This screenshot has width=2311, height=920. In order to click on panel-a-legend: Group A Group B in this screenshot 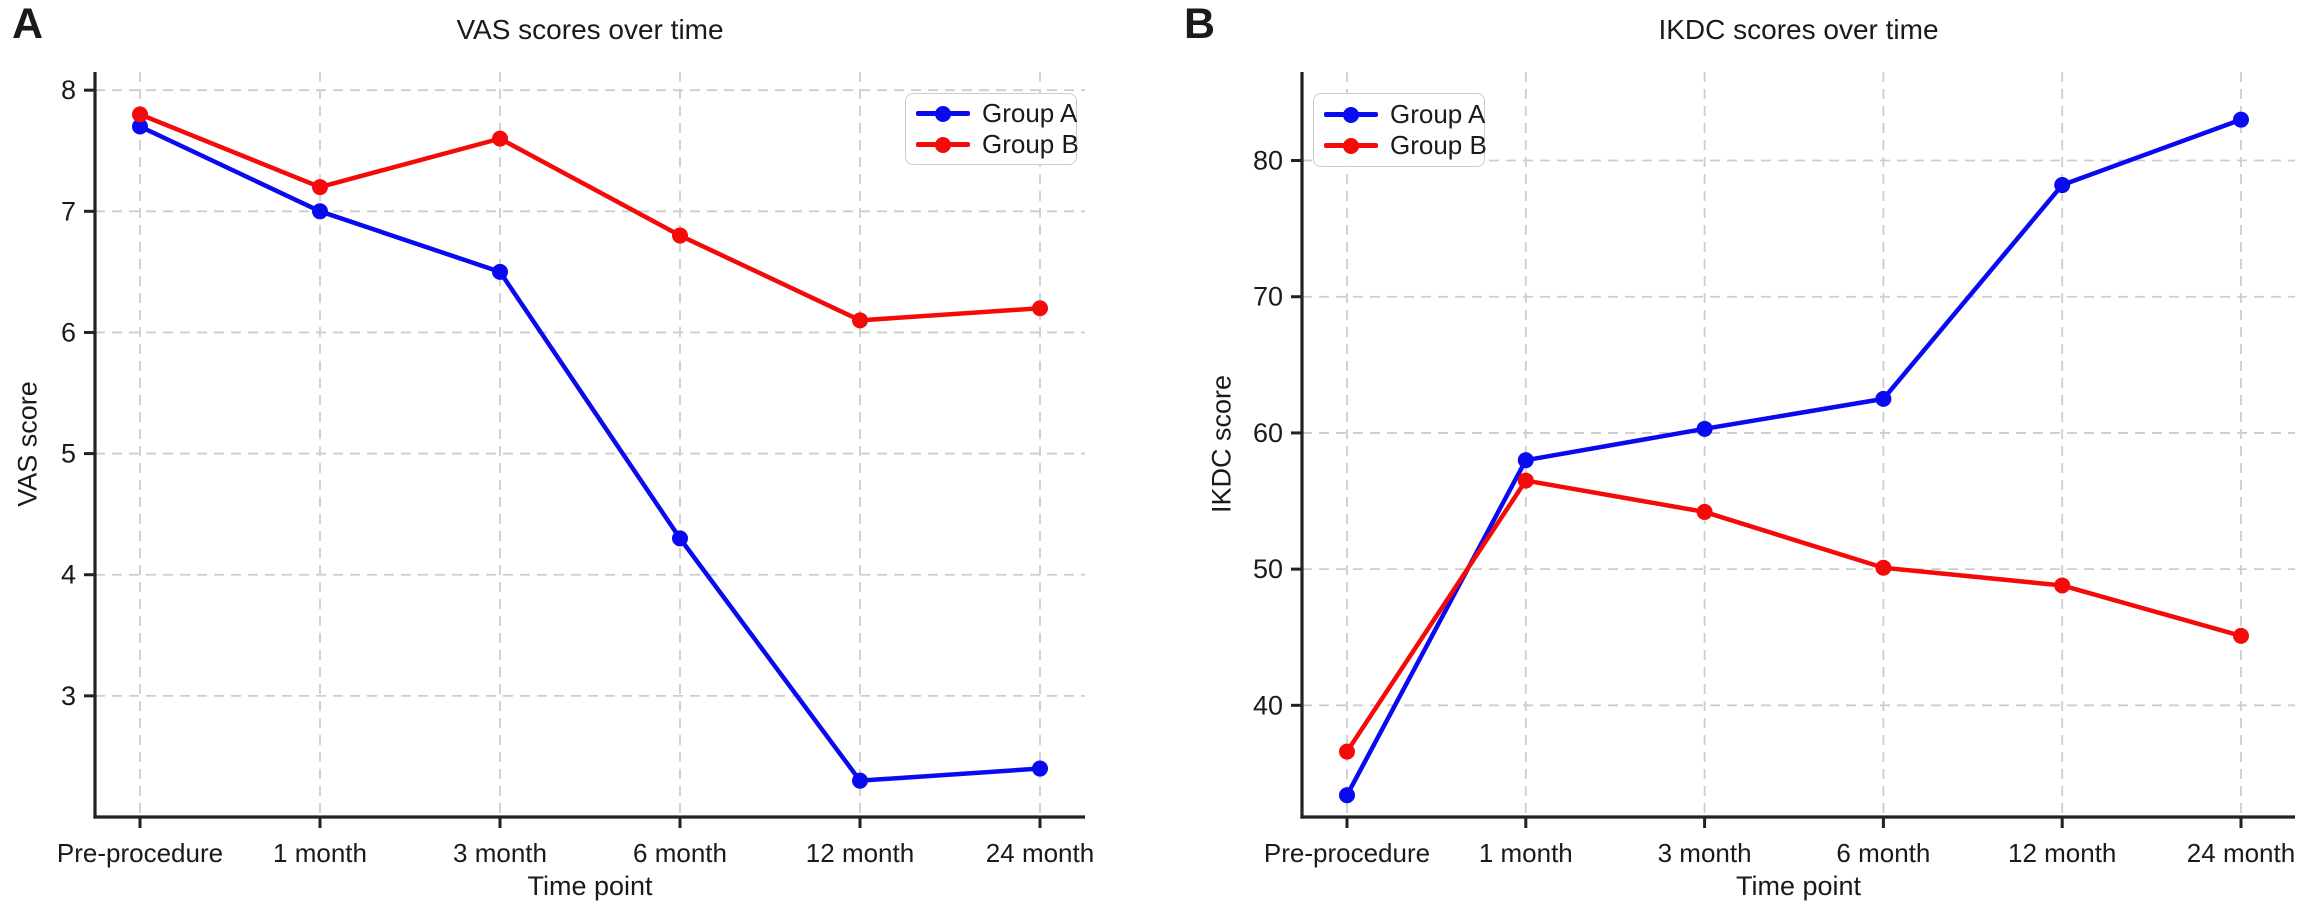, I will do `click(992, 129)`.